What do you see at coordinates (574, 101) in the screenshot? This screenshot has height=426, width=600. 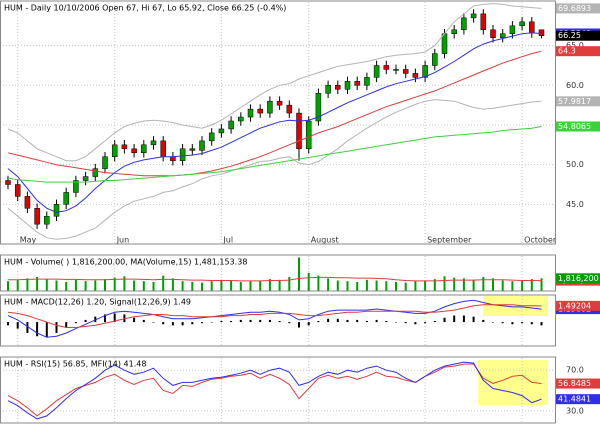 I see `end-label: 57.9817` at bounding box center [574, 101].